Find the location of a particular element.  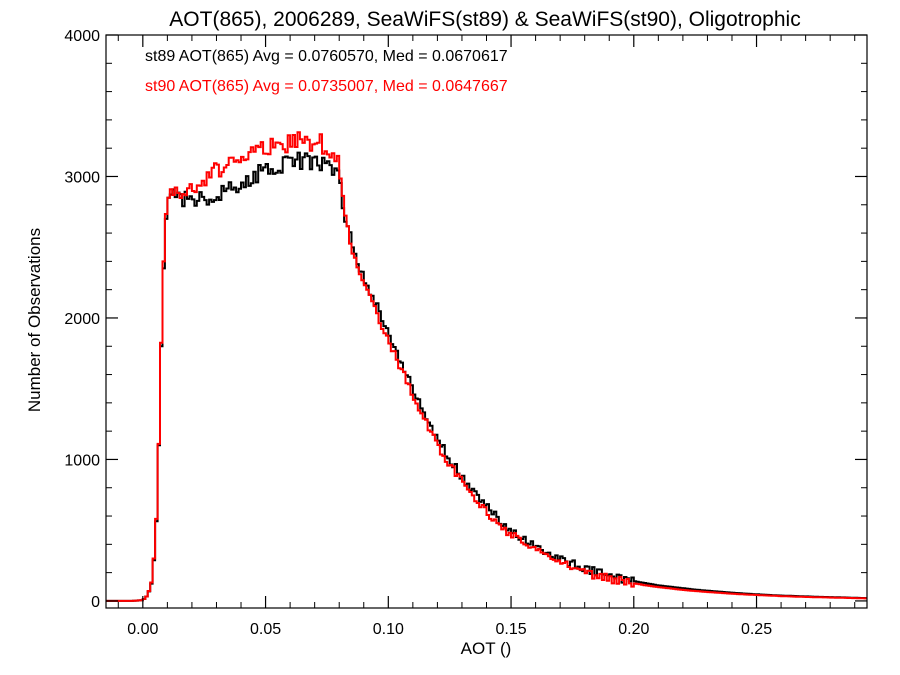

y-tick-label: 4000 is located at coordinates (82, 36).